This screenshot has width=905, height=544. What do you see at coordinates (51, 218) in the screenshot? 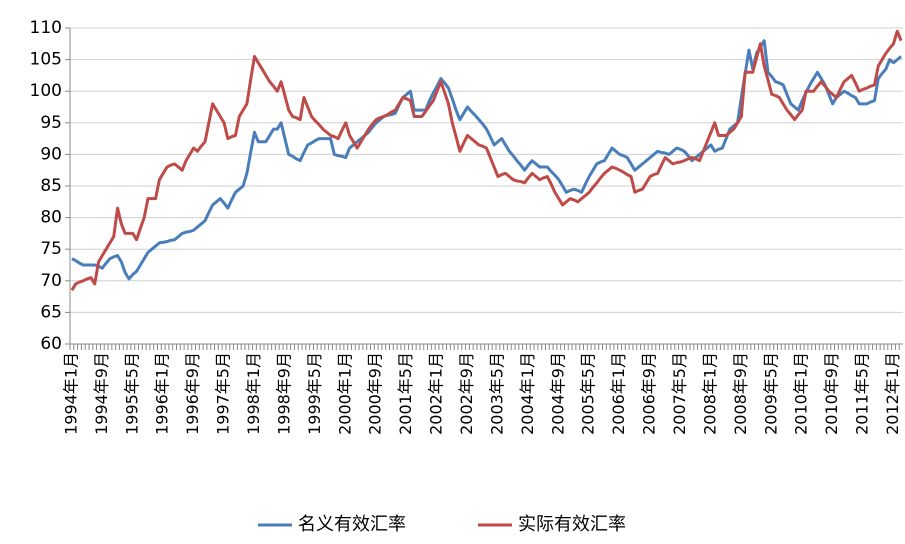
I see `y-tick-label: 80` at bounding box center [51, 218].